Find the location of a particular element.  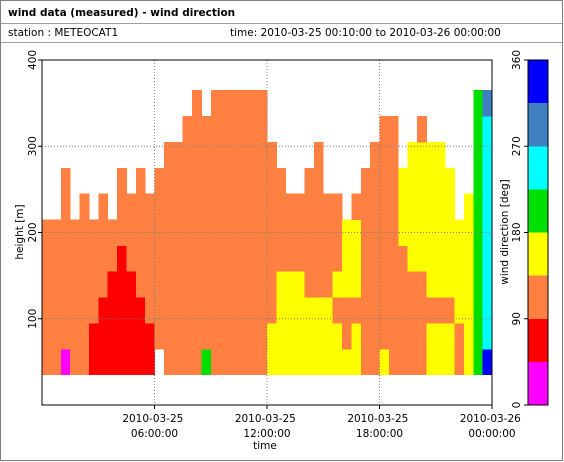

y-axis-label: height [m] is located at coordinates (20, 231).